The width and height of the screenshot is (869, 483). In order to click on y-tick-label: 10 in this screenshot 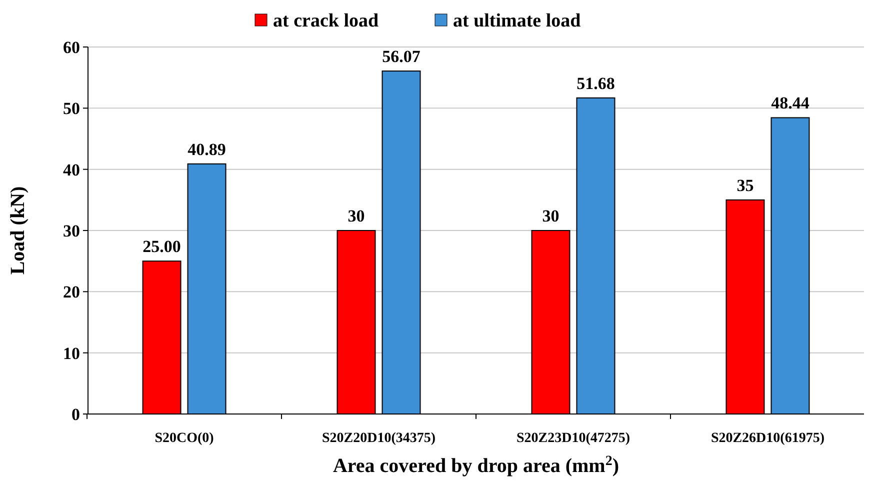, I will do `click(71, 353)`.